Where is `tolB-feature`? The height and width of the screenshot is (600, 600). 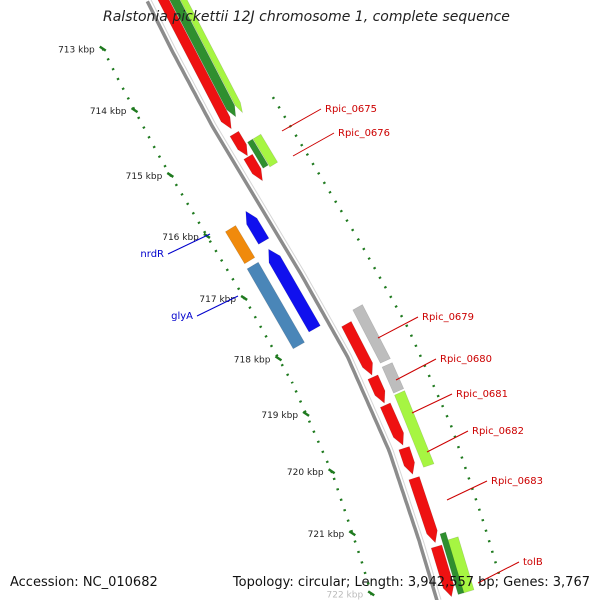 tolB-feature is located at coordinates (442, 571).